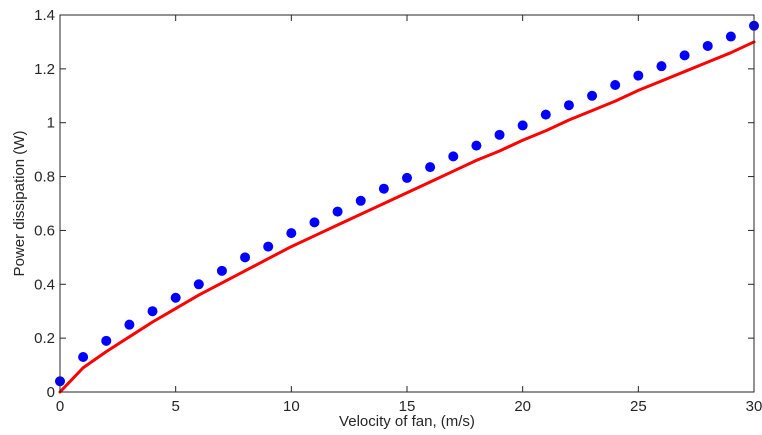 Image resolution: width=762 pixels, height=435 pixels. What do you see at coordinates (51, 123) in the screenshot?
I see `y-tick-label: 1` at bounding box center [51, 123].